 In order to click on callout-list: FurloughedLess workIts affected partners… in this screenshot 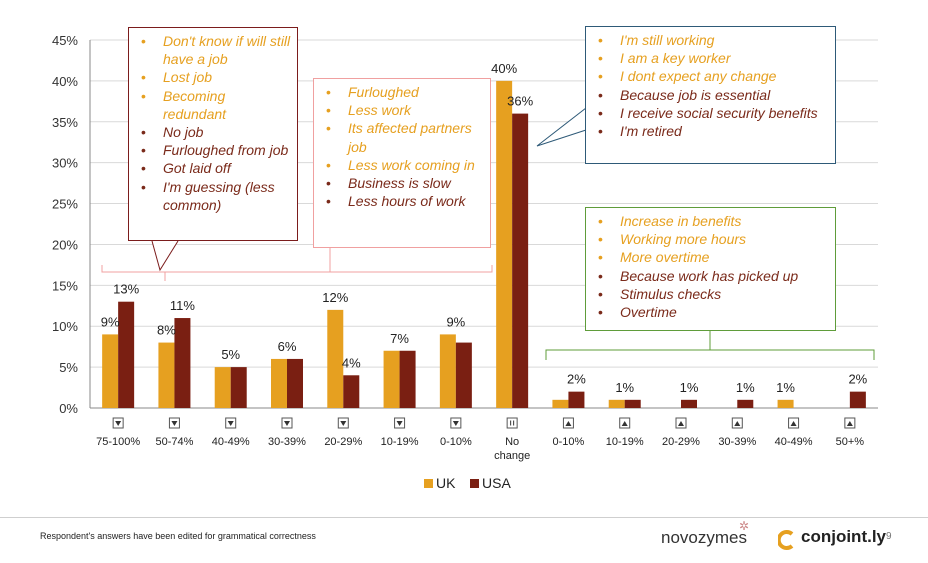, I will do `click(403, 147)`.